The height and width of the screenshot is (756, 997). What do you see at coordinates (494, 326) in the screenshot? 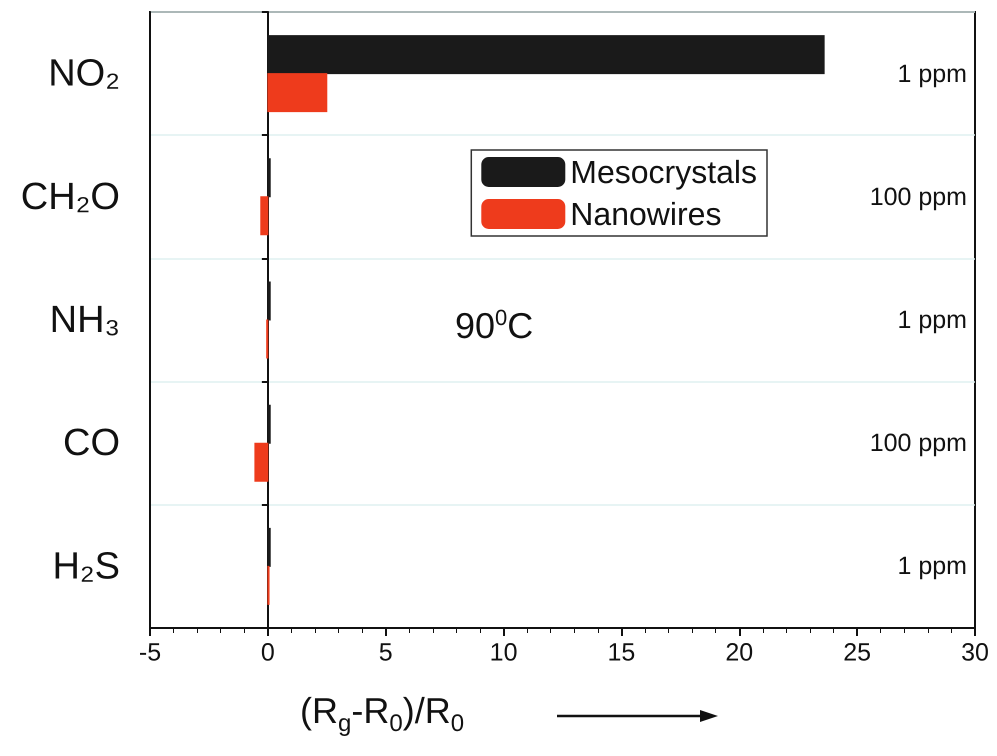
I see `annotation: 90$^{0}$C` at bounding box center [494, 326].